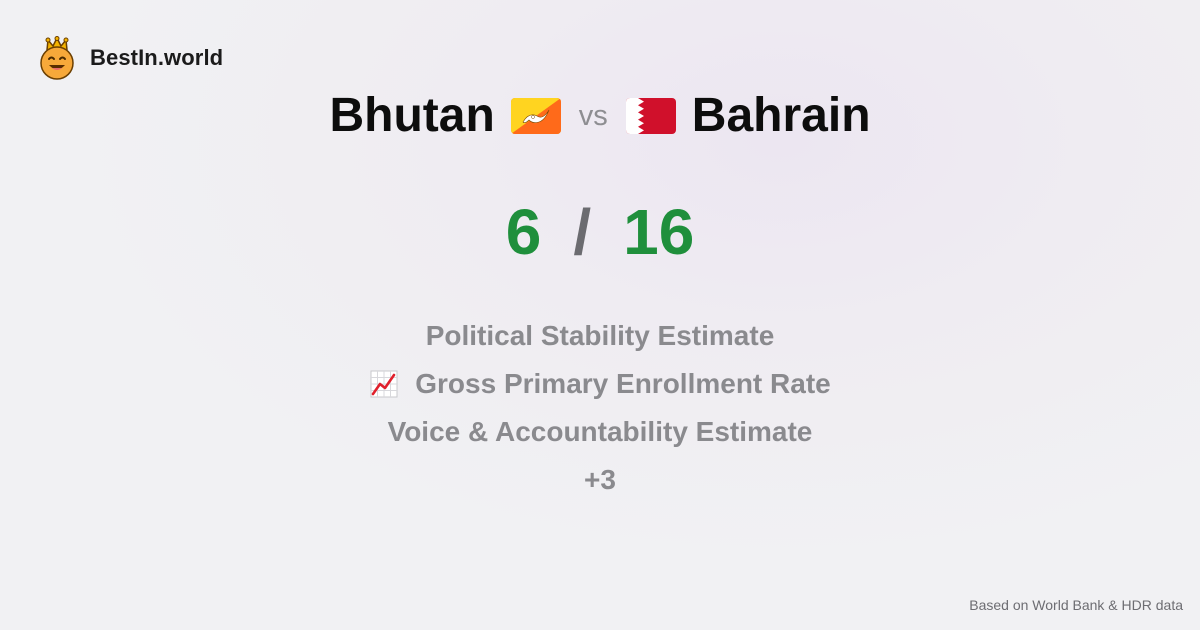 The width and height of the screenshot is (1200, 630). I want to click on right-country-name: Bahrain, so click(781, 115).